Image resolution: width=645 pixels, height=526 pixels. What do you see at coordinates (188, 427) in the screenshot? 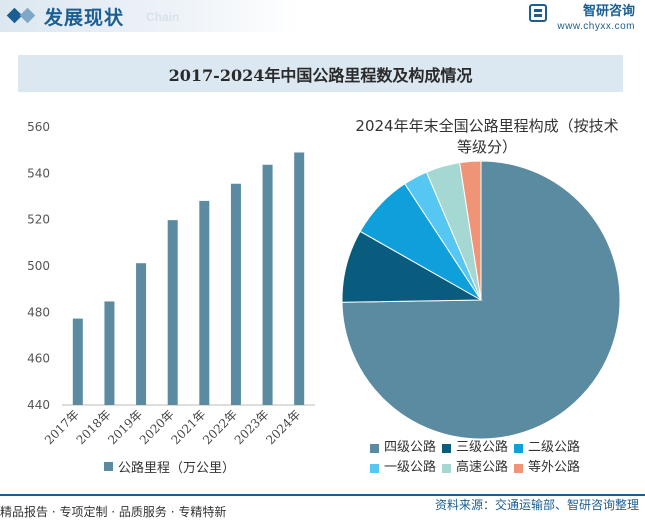
I see `x-tick-label: 2021年` at bounding box center [188, 427].